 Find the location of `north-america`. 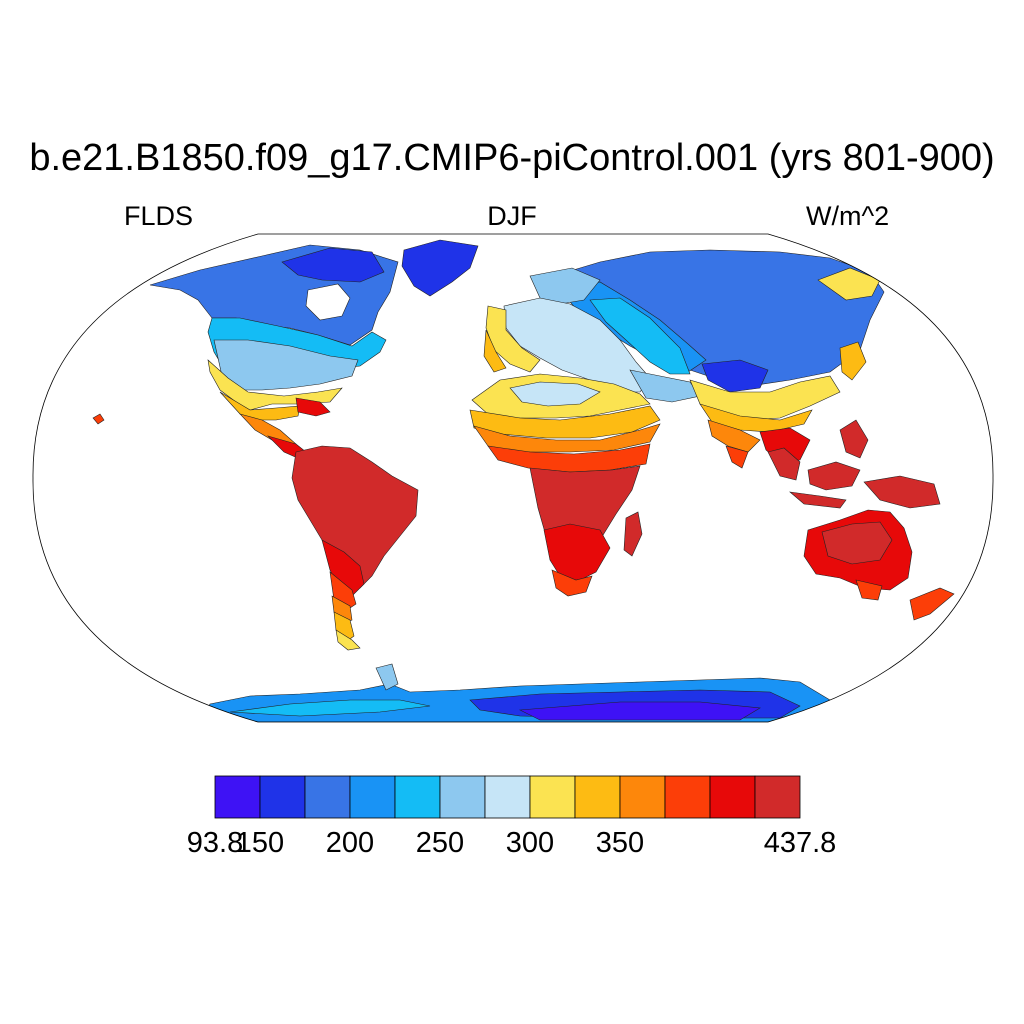

north-america is located at coordinates (245, 352).